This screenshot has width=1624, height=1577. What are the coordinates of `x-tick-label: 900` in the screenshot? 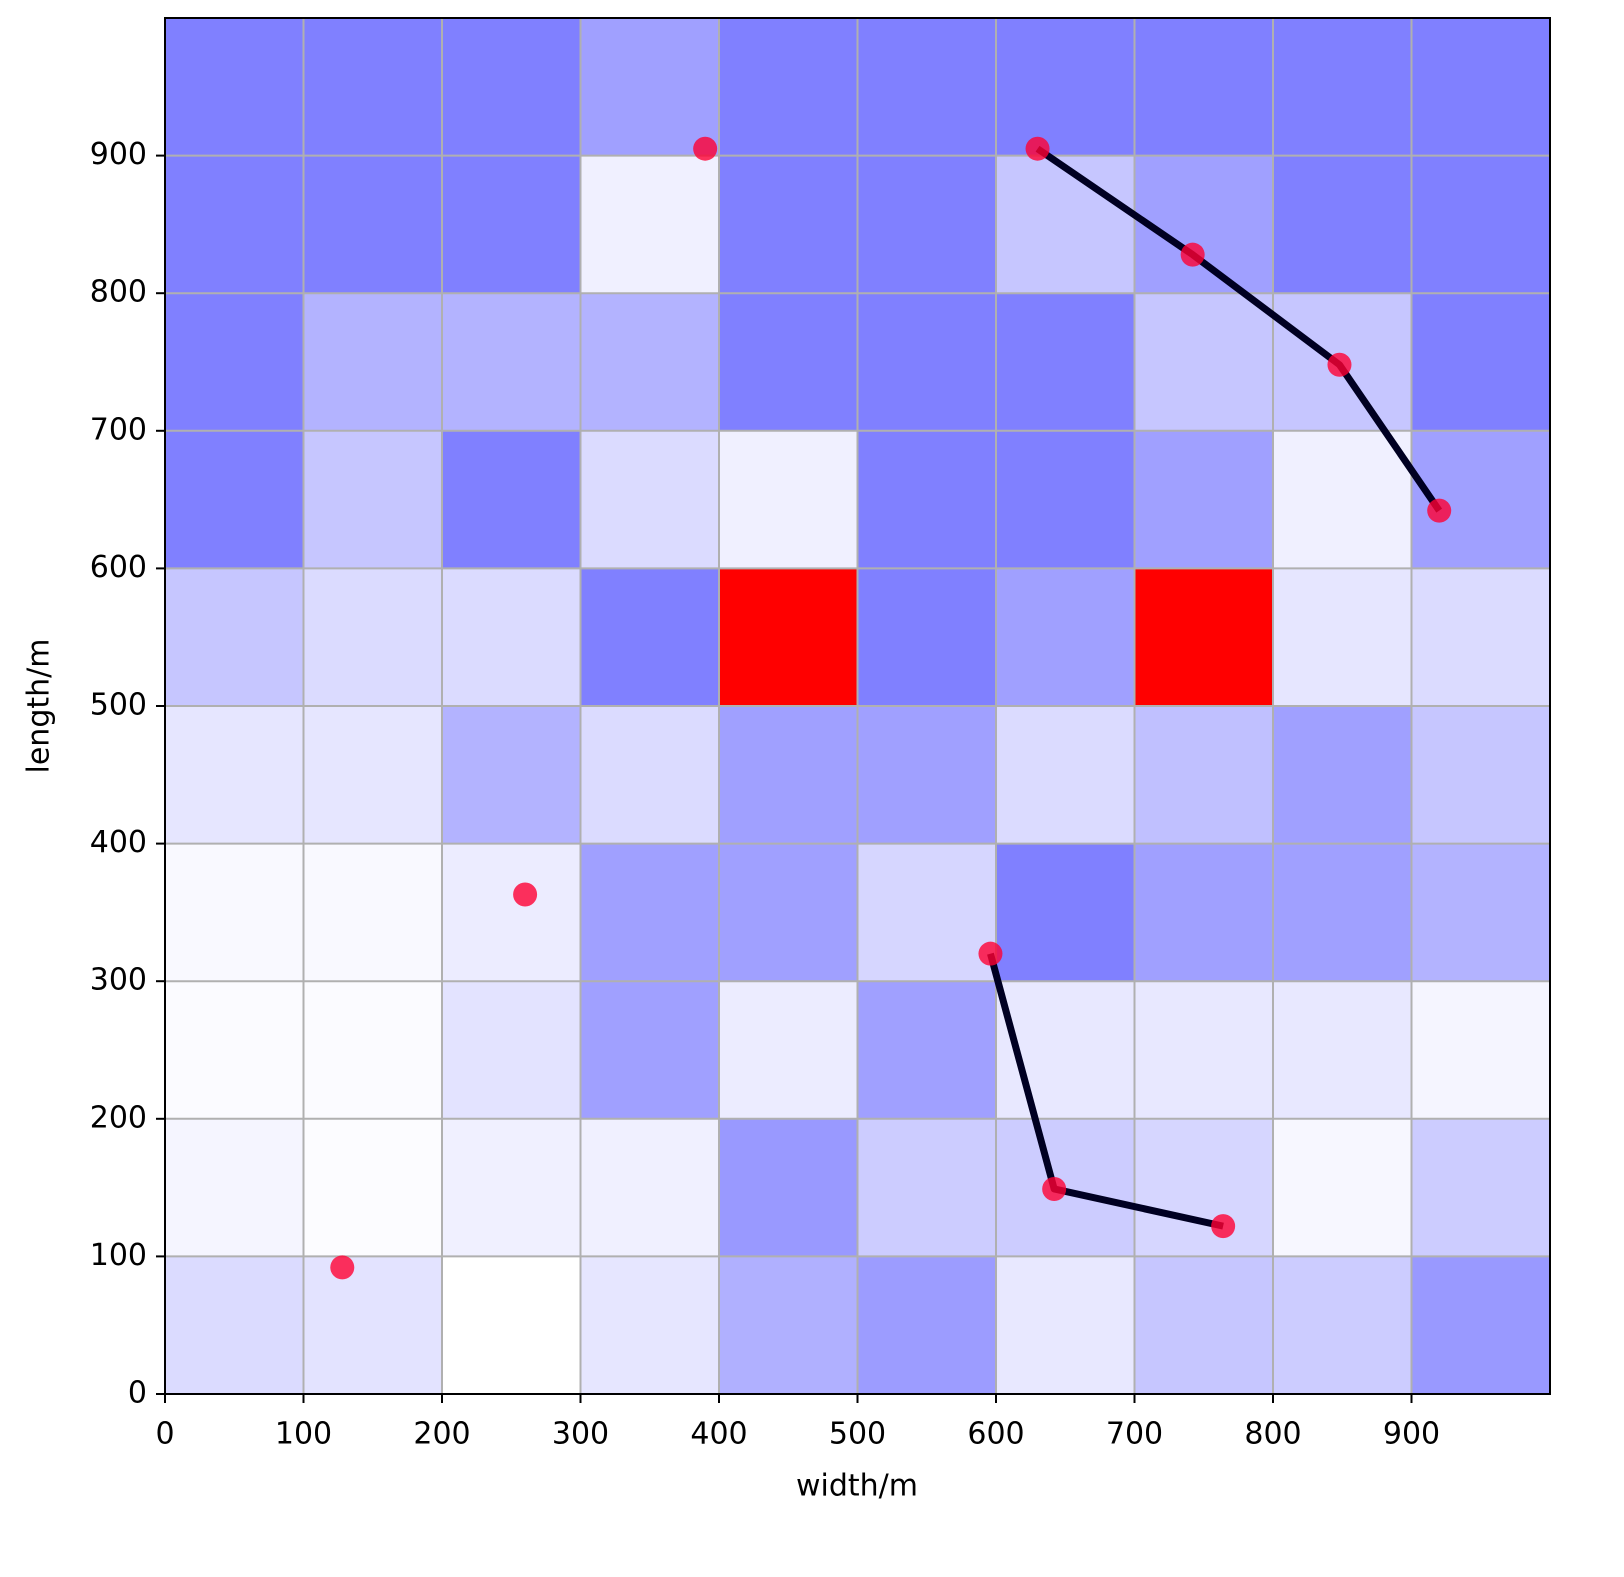 It's located at (1411, 1434).